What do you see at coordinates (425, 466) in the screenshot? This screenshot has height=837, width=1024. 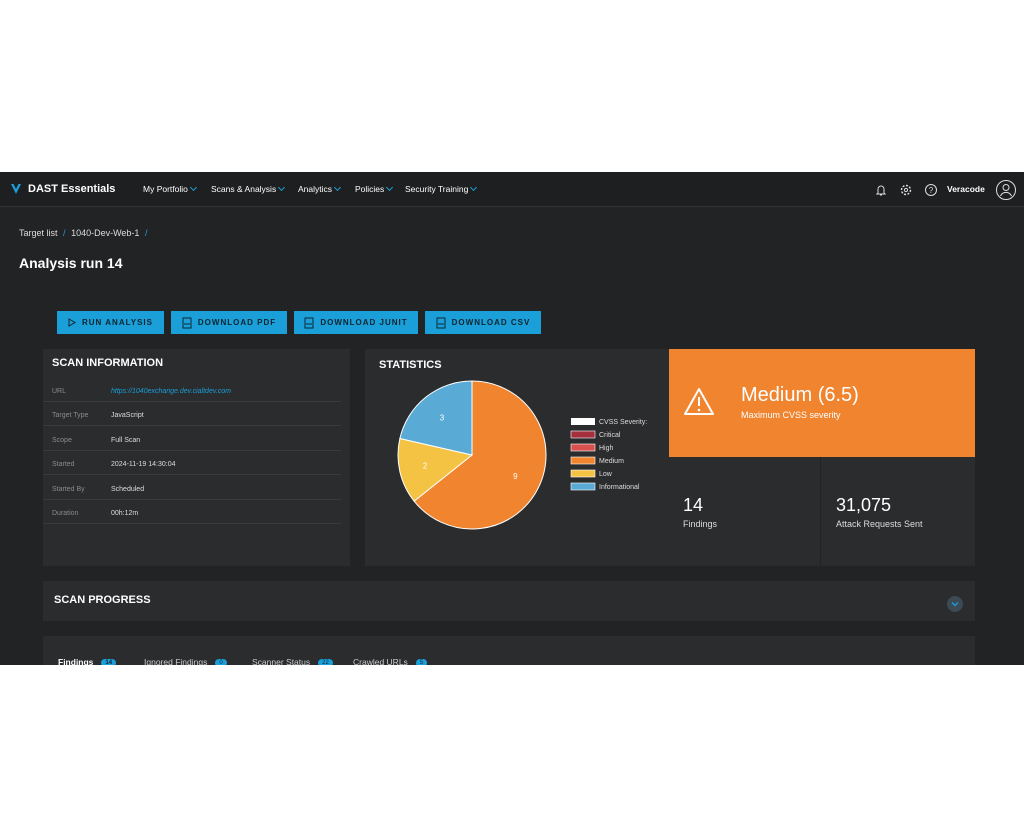 I see `slice-label: 2` at bounding box center [425, 466].